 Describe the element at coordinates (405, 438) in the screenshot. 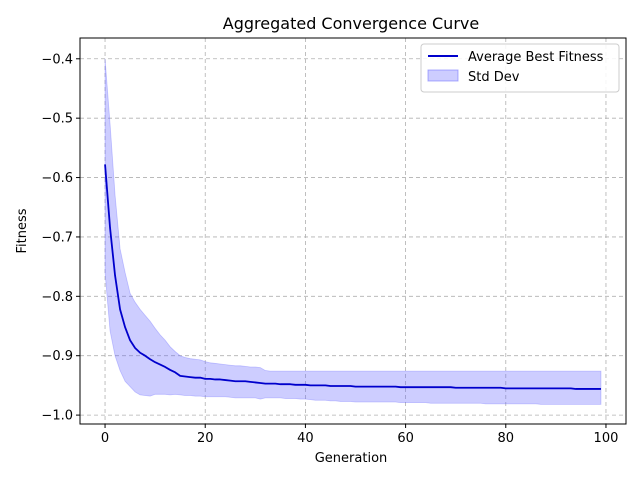

I see `x-tick-label: 60` at that location.